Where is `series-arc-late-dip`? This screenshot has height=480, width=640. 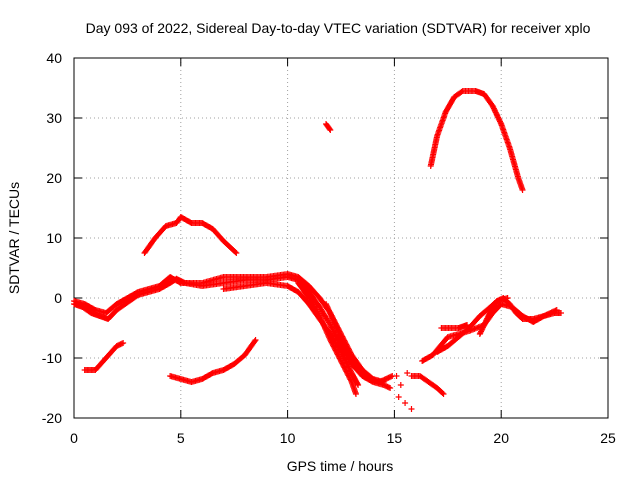 series-arc-late-dip is located at coordinates (427, 385).